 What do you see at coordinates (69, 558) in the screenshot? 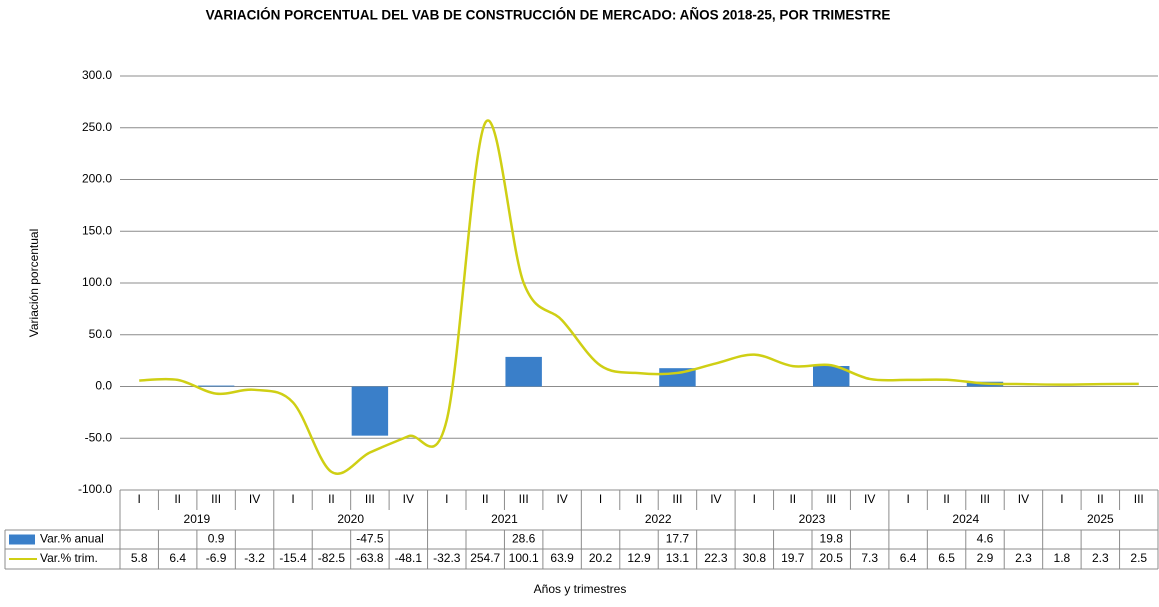
I see `legend-label: Var.% trim.` at bounding box center [69, 558].